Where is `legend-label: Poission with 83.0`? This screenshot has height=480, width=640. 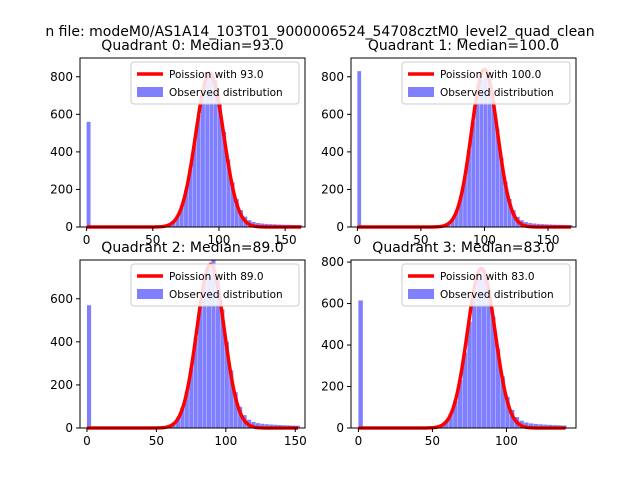
legend-label: Poission with 83.0 is located at coordinates (487, 277).